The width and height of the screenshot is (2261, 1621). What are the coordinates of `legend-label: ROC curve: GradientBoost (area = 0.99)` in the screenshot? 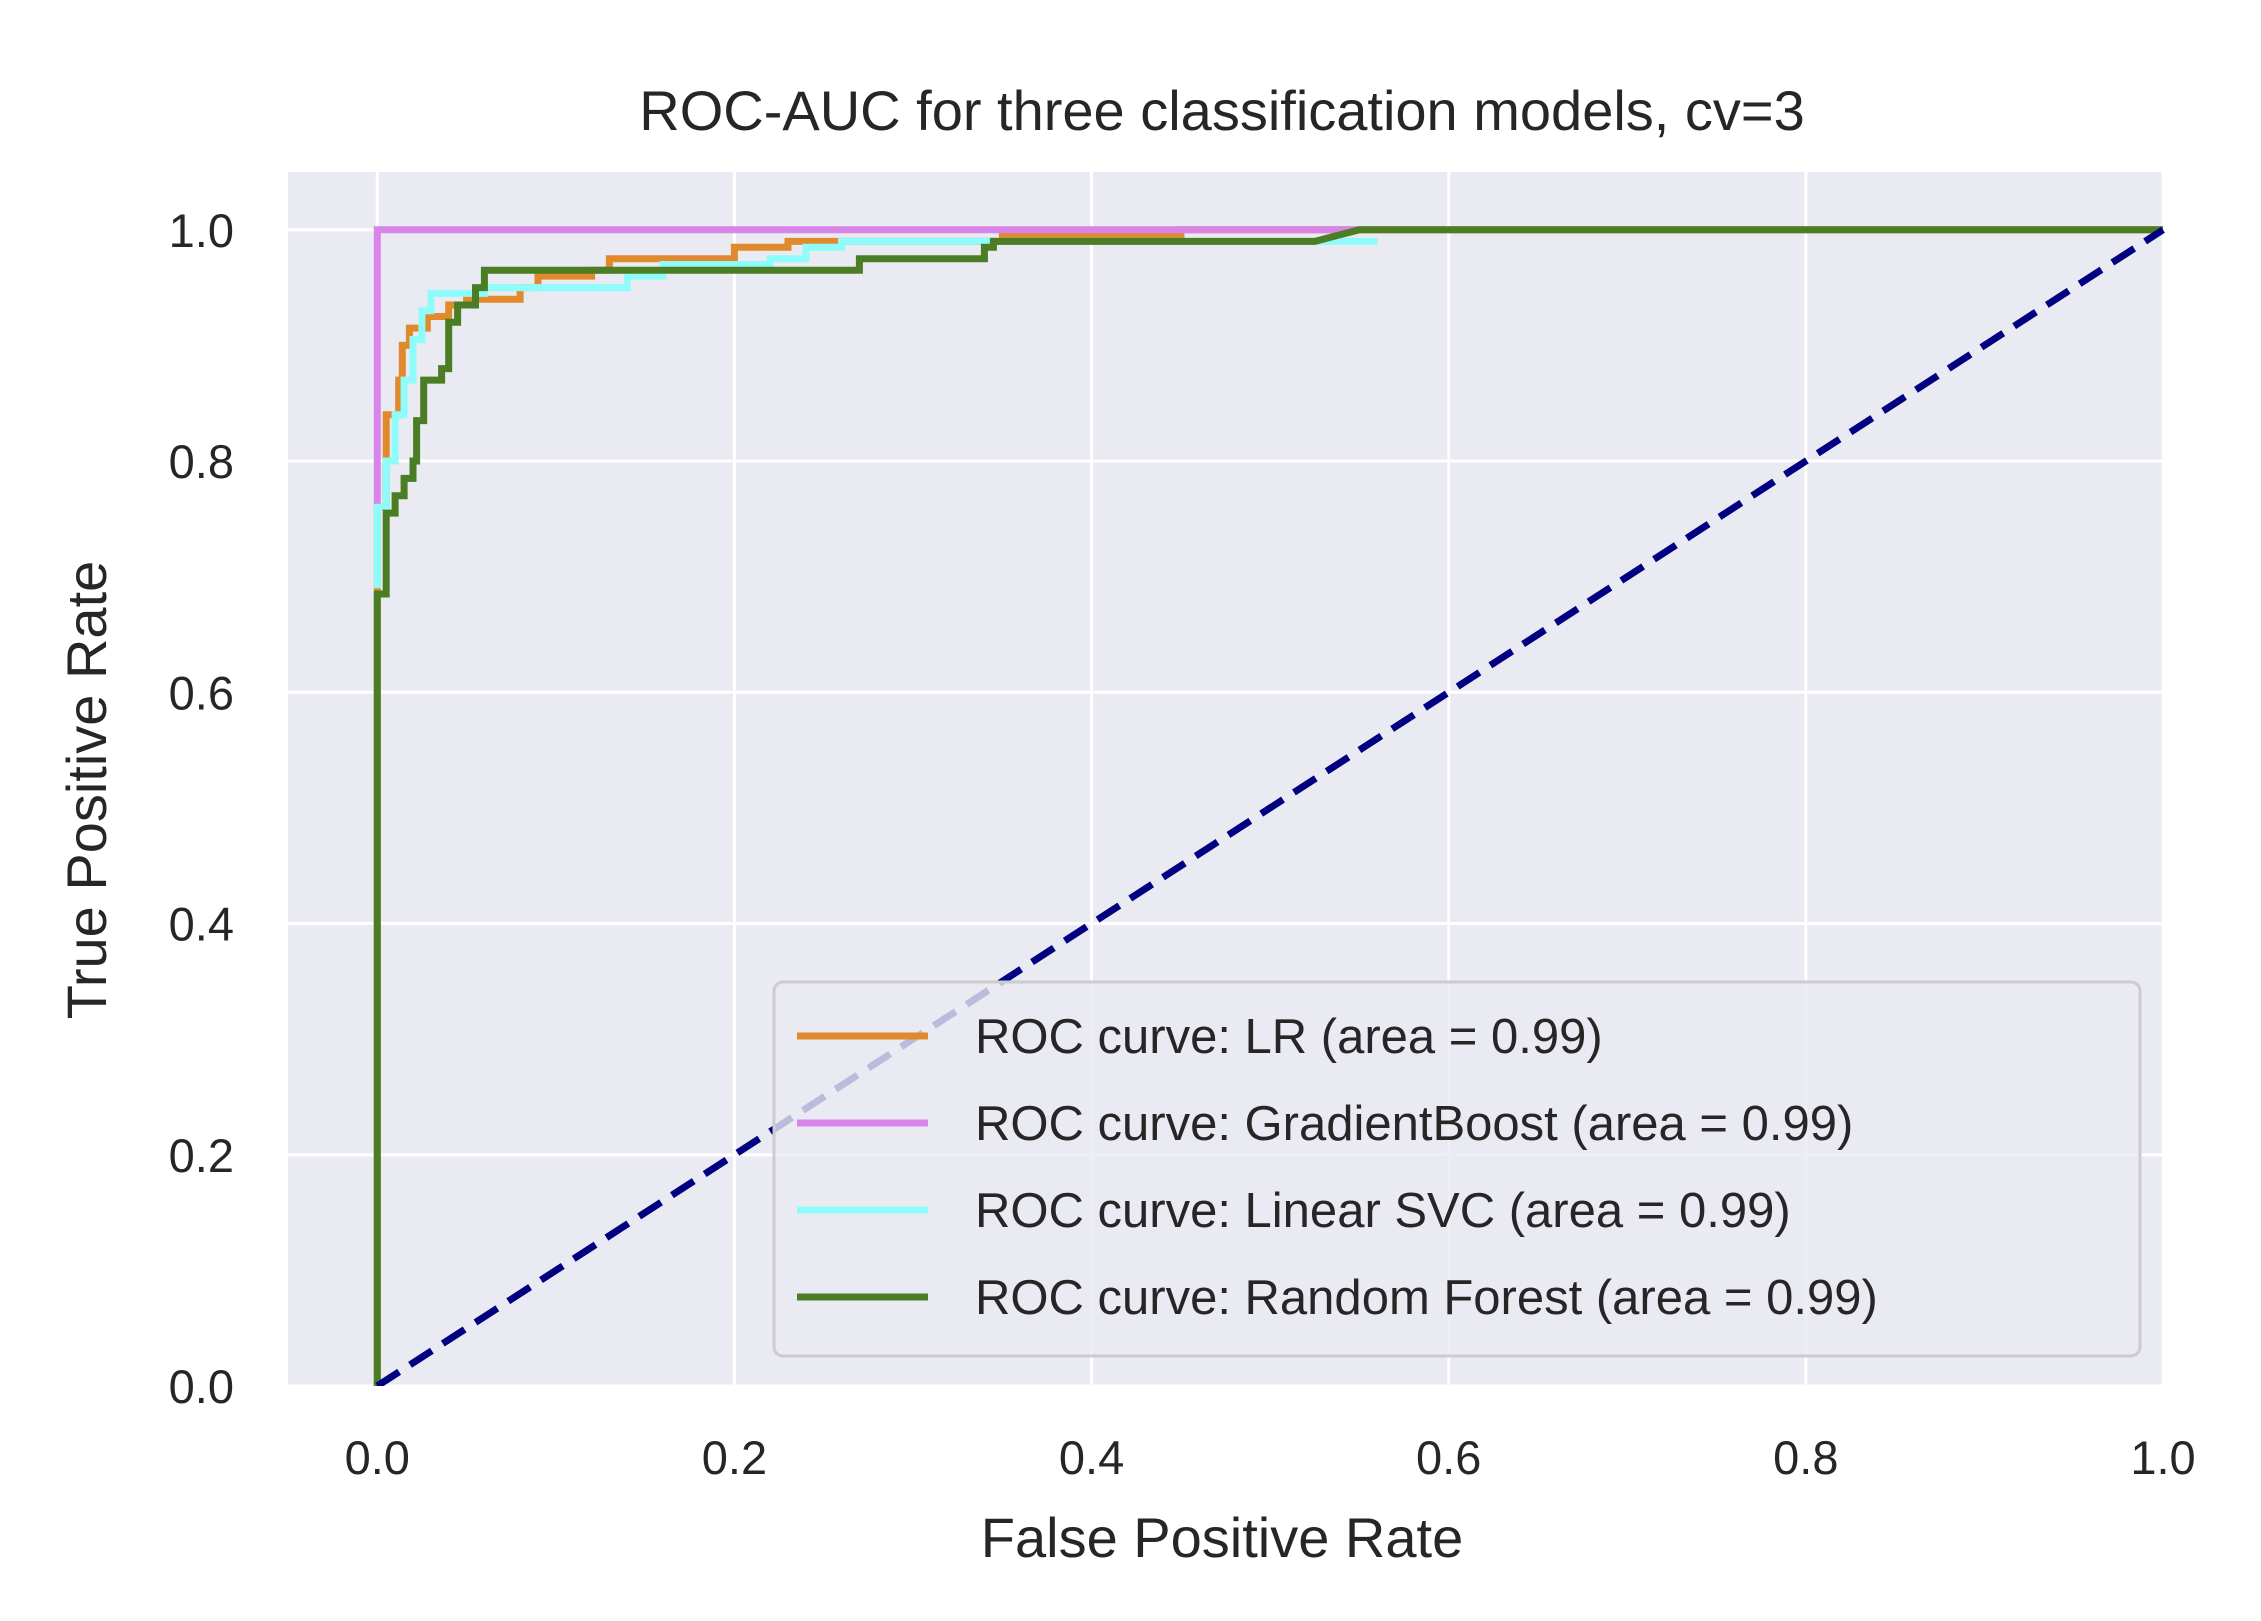 It's located at (1414, 1124).